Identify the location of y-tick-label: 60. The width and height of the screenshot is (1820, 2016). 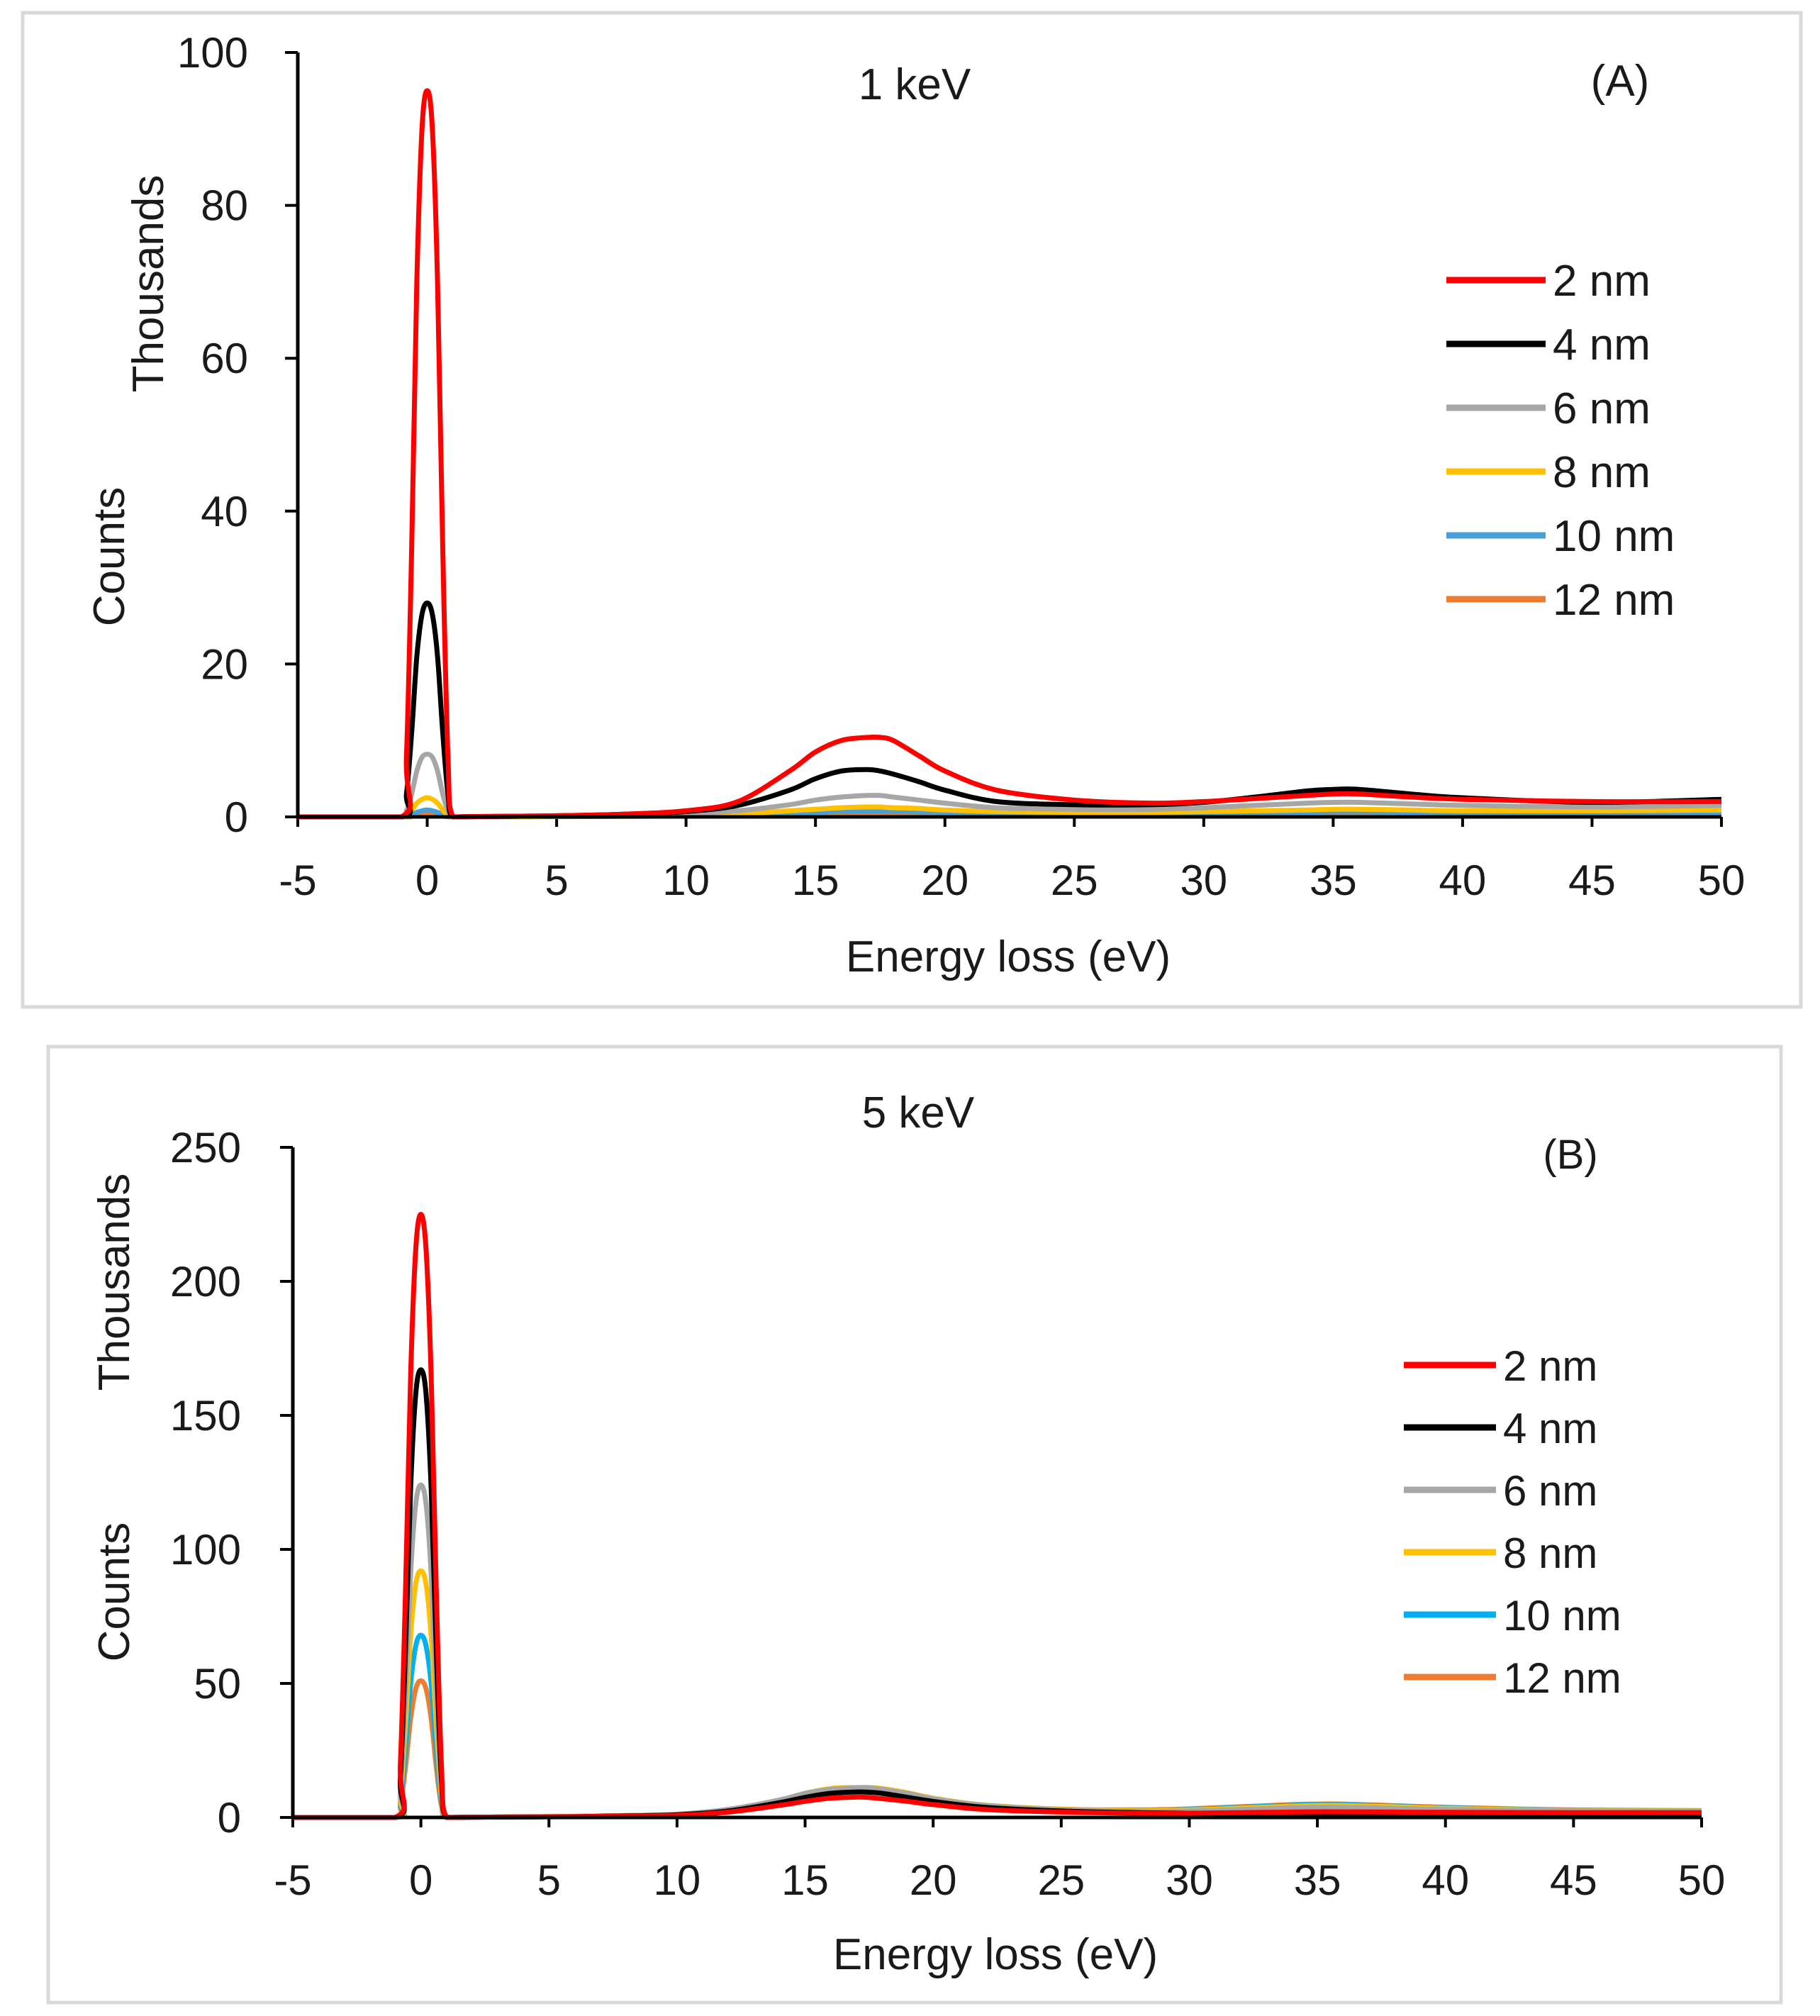
(224, 358).